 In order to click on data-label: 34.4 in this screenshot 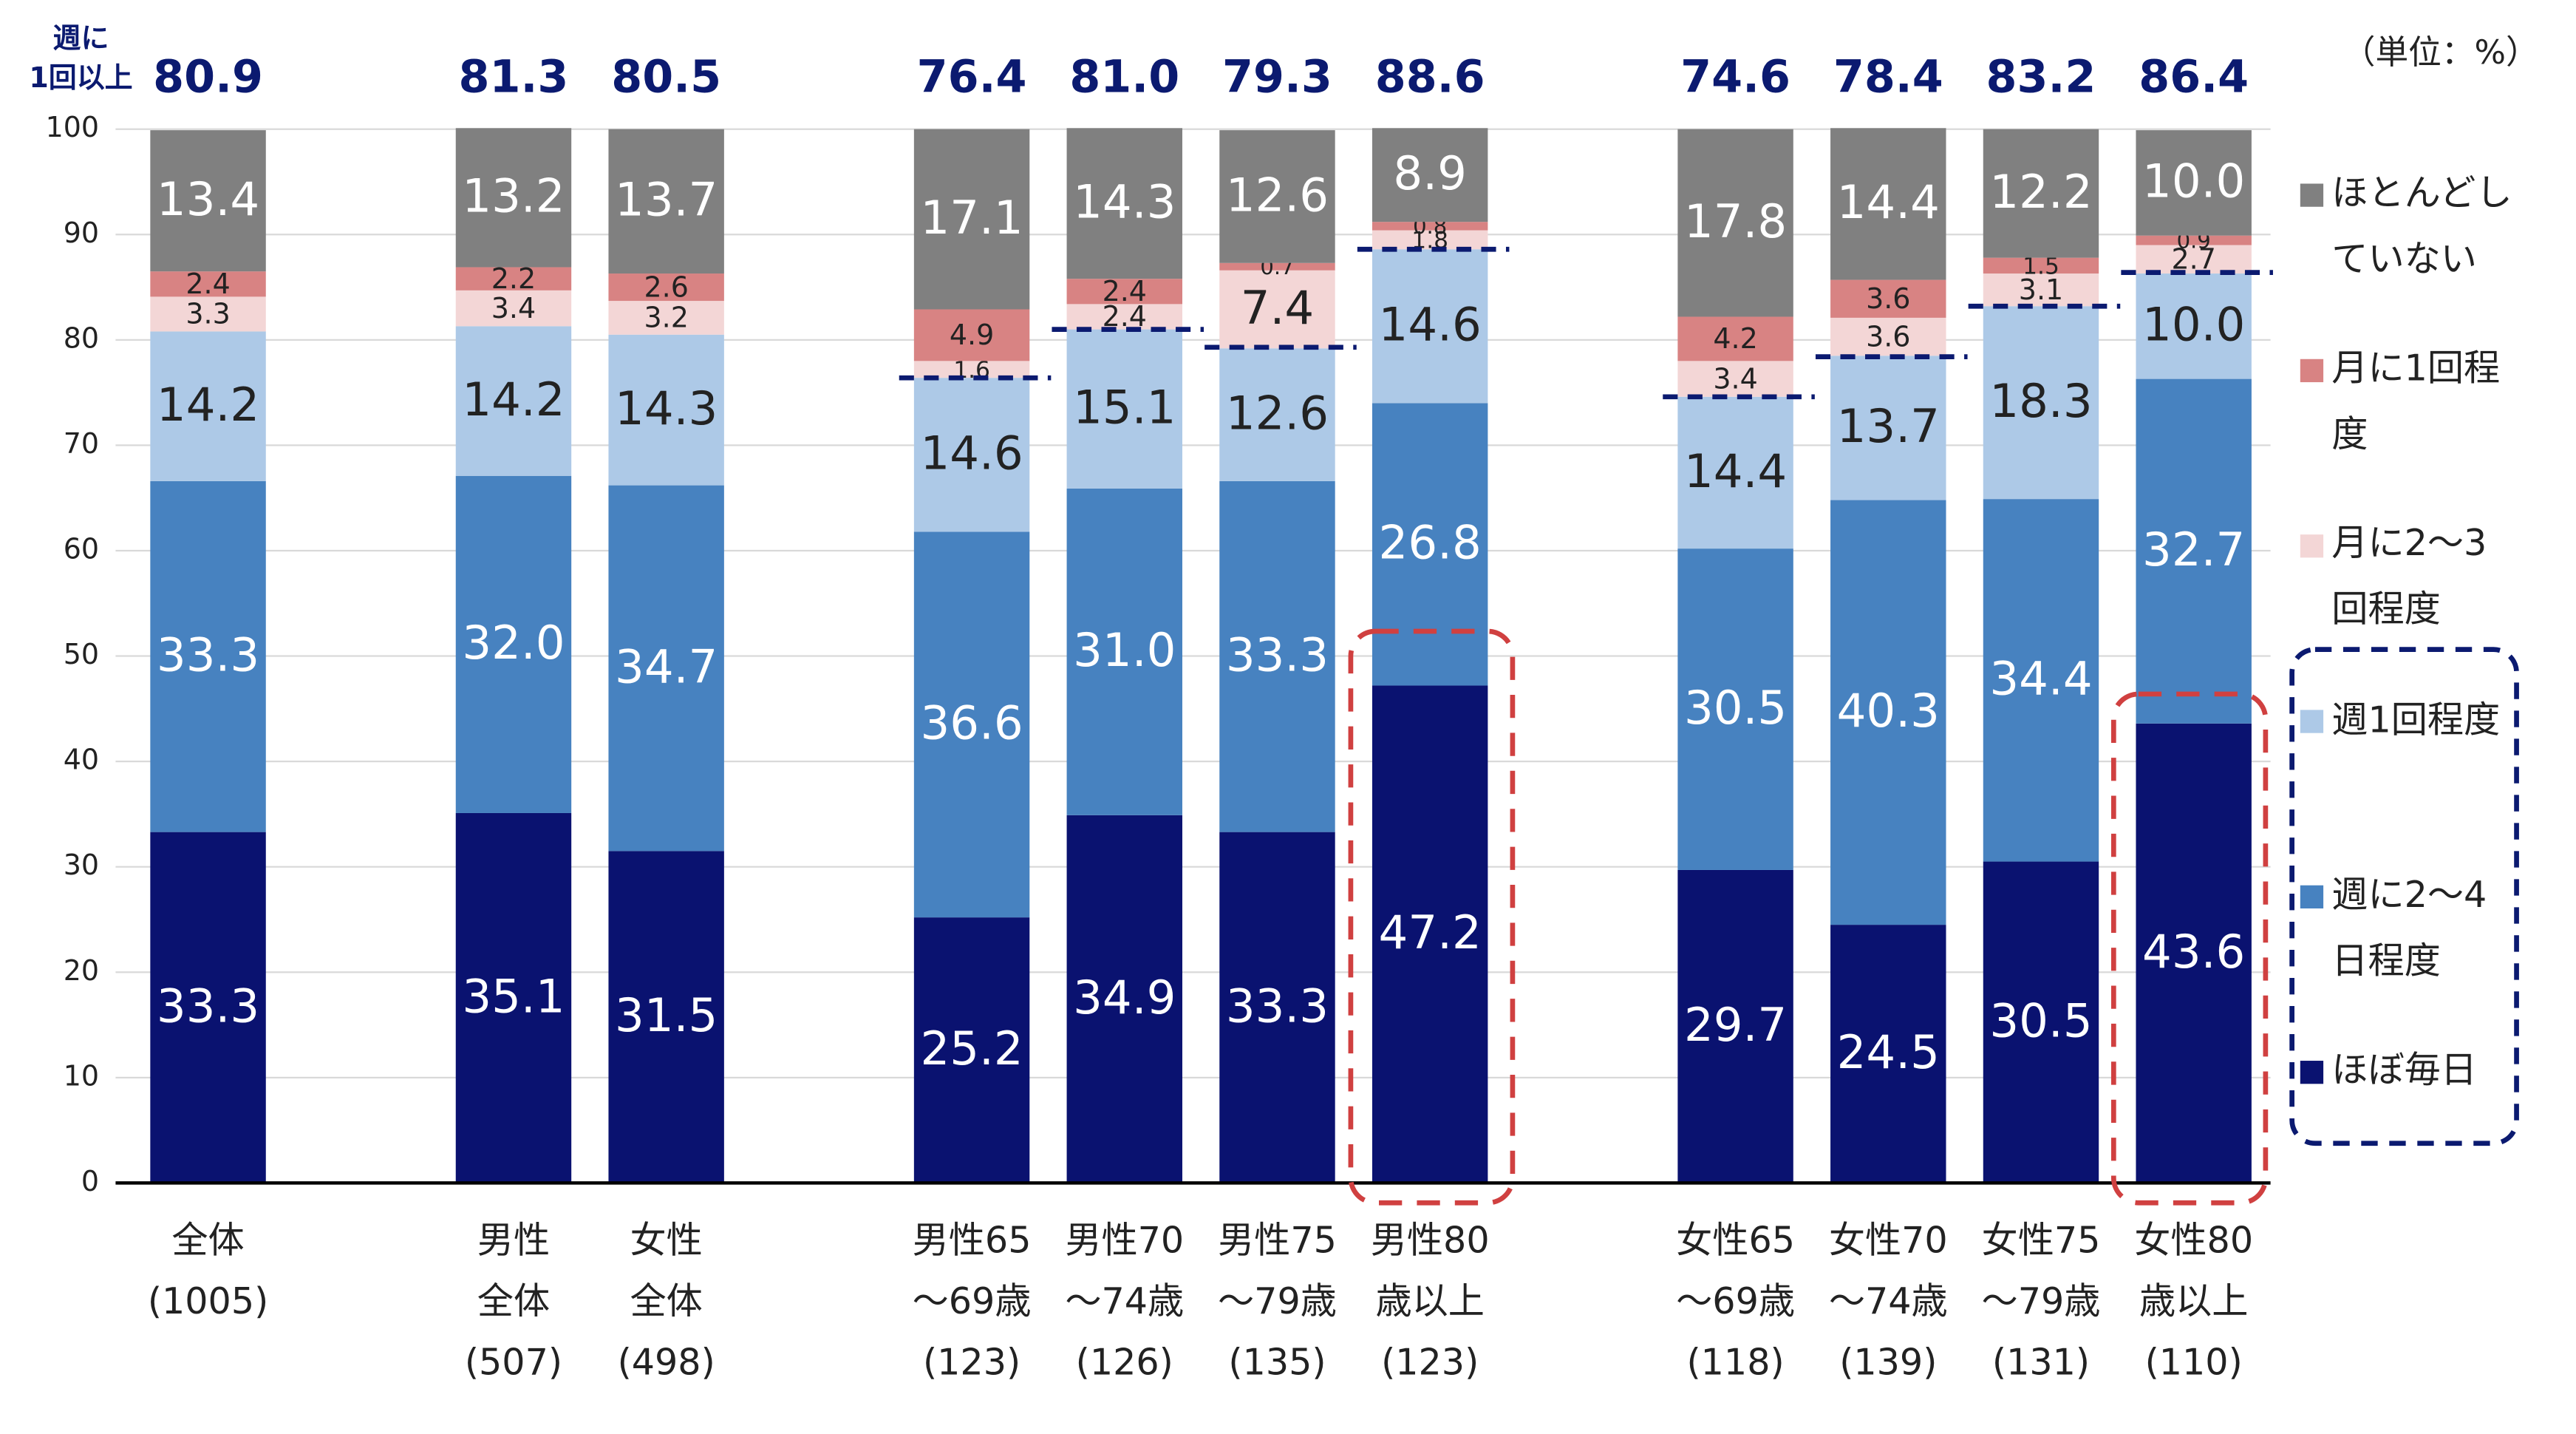, I will do `click(2040, 679)`.